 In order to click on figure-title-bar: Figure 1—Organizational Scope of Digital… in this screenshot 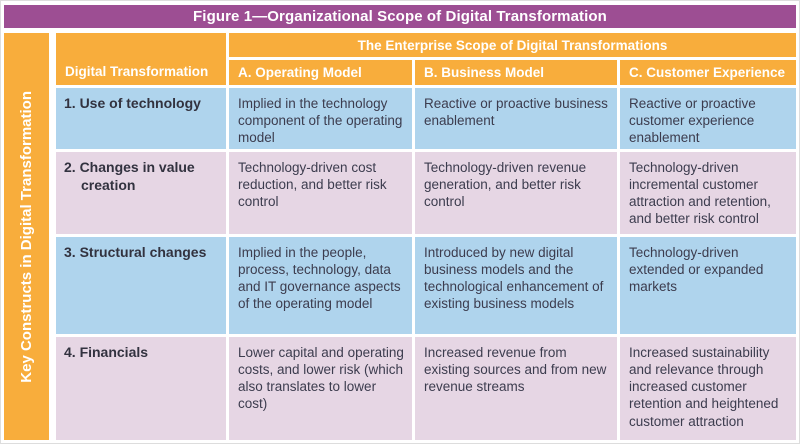, I will do `click(400, 16)`.